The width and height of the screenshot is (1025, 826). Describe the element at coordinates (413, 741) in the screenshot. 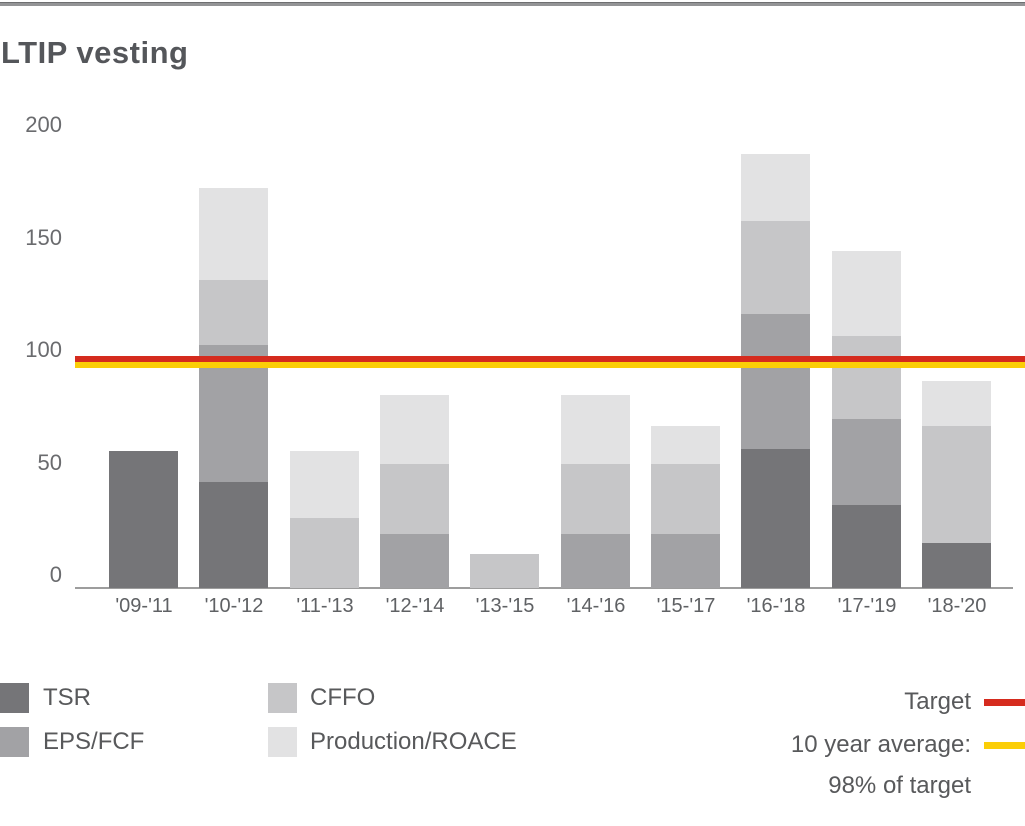

I see `legend-label-production-roace: Production/ROACE` at that location.